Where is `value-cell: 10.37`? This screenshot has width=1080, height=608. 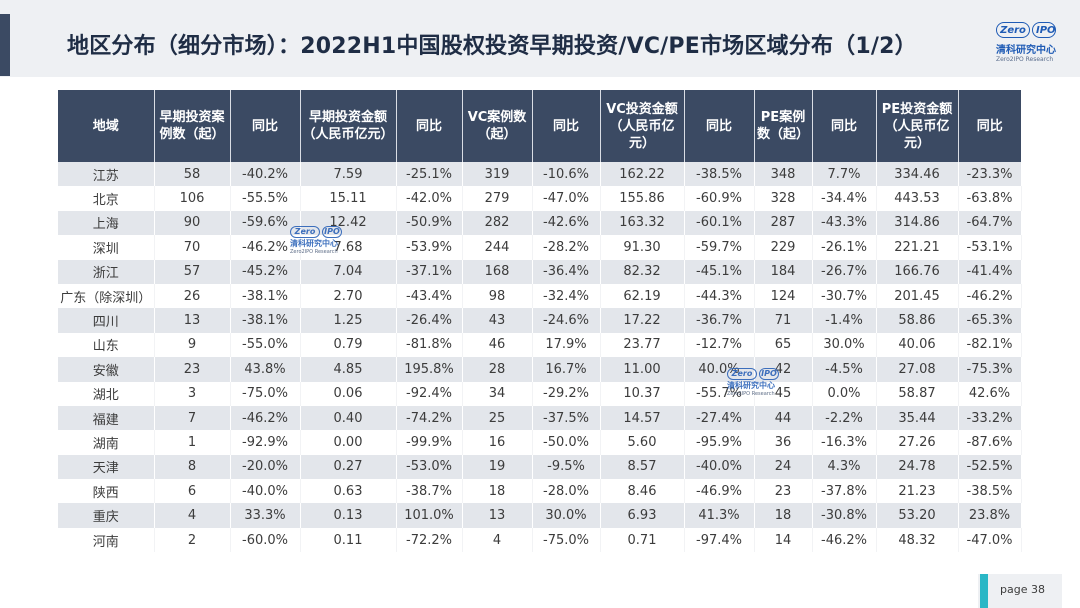 value-cell: 10.37 is located at coordinates (642, 393).